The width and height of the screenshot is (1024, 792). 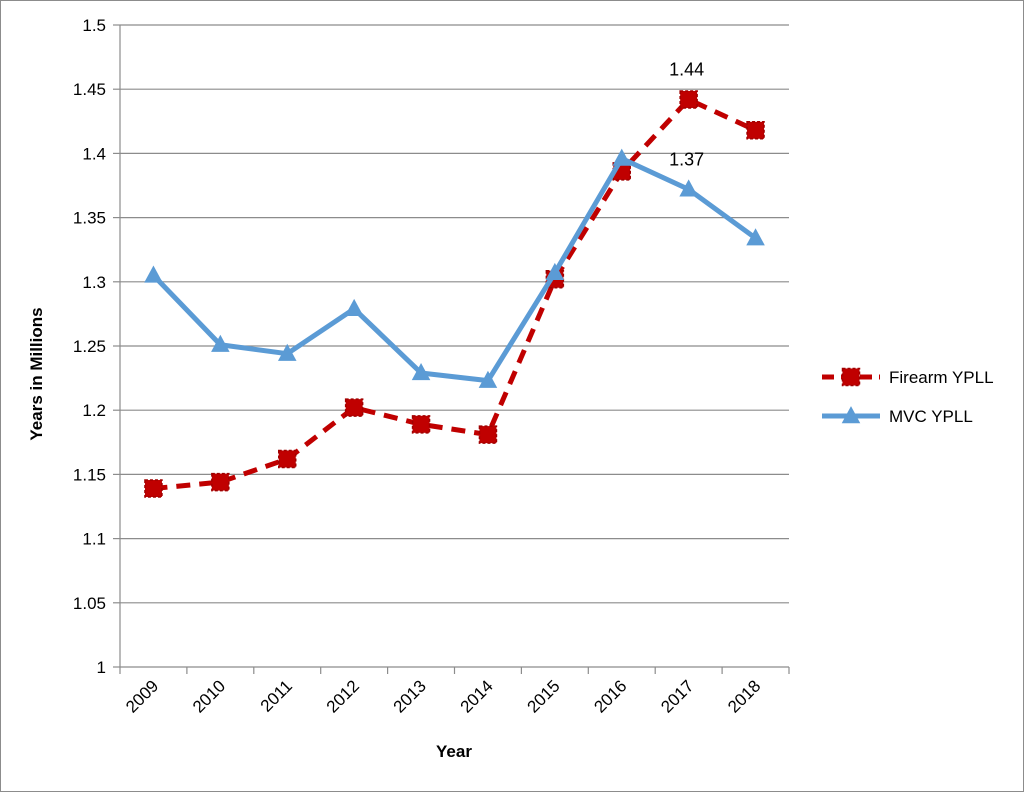 What do you see at coordinates (142, 696) in the screenshot?
I see `x-tick-label: 2009` at bounding box center [142, 696].